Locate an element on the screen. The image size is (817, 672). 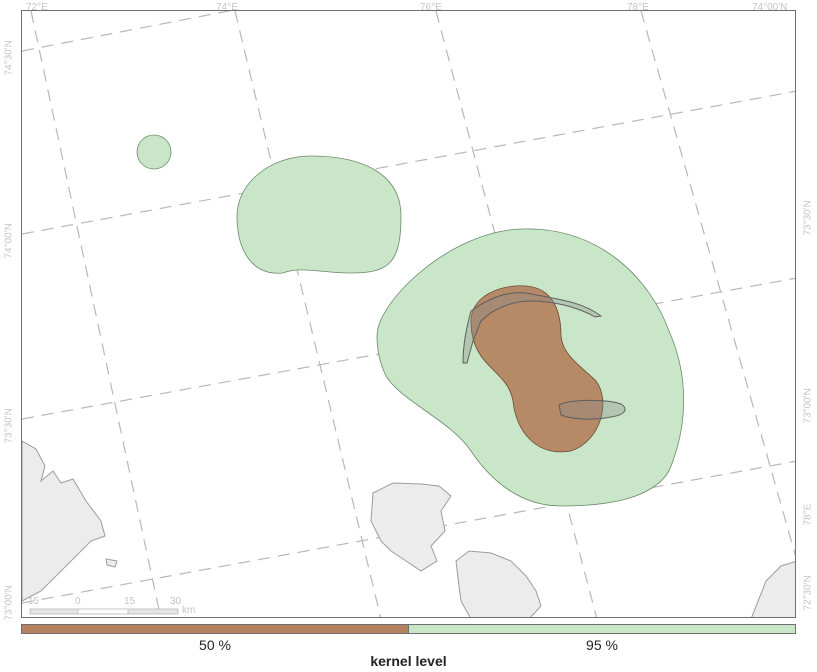
kernel-95-small-patch is located at coordinates (154, 152).